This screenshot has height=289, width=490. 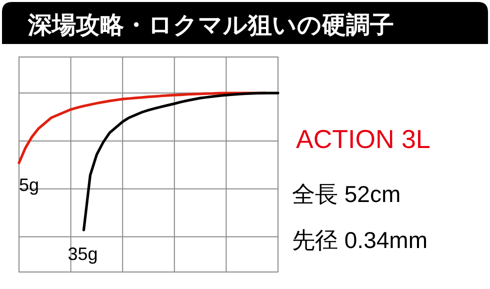 I want to click on text: 全長 52cm, so click(x=346, y=194).